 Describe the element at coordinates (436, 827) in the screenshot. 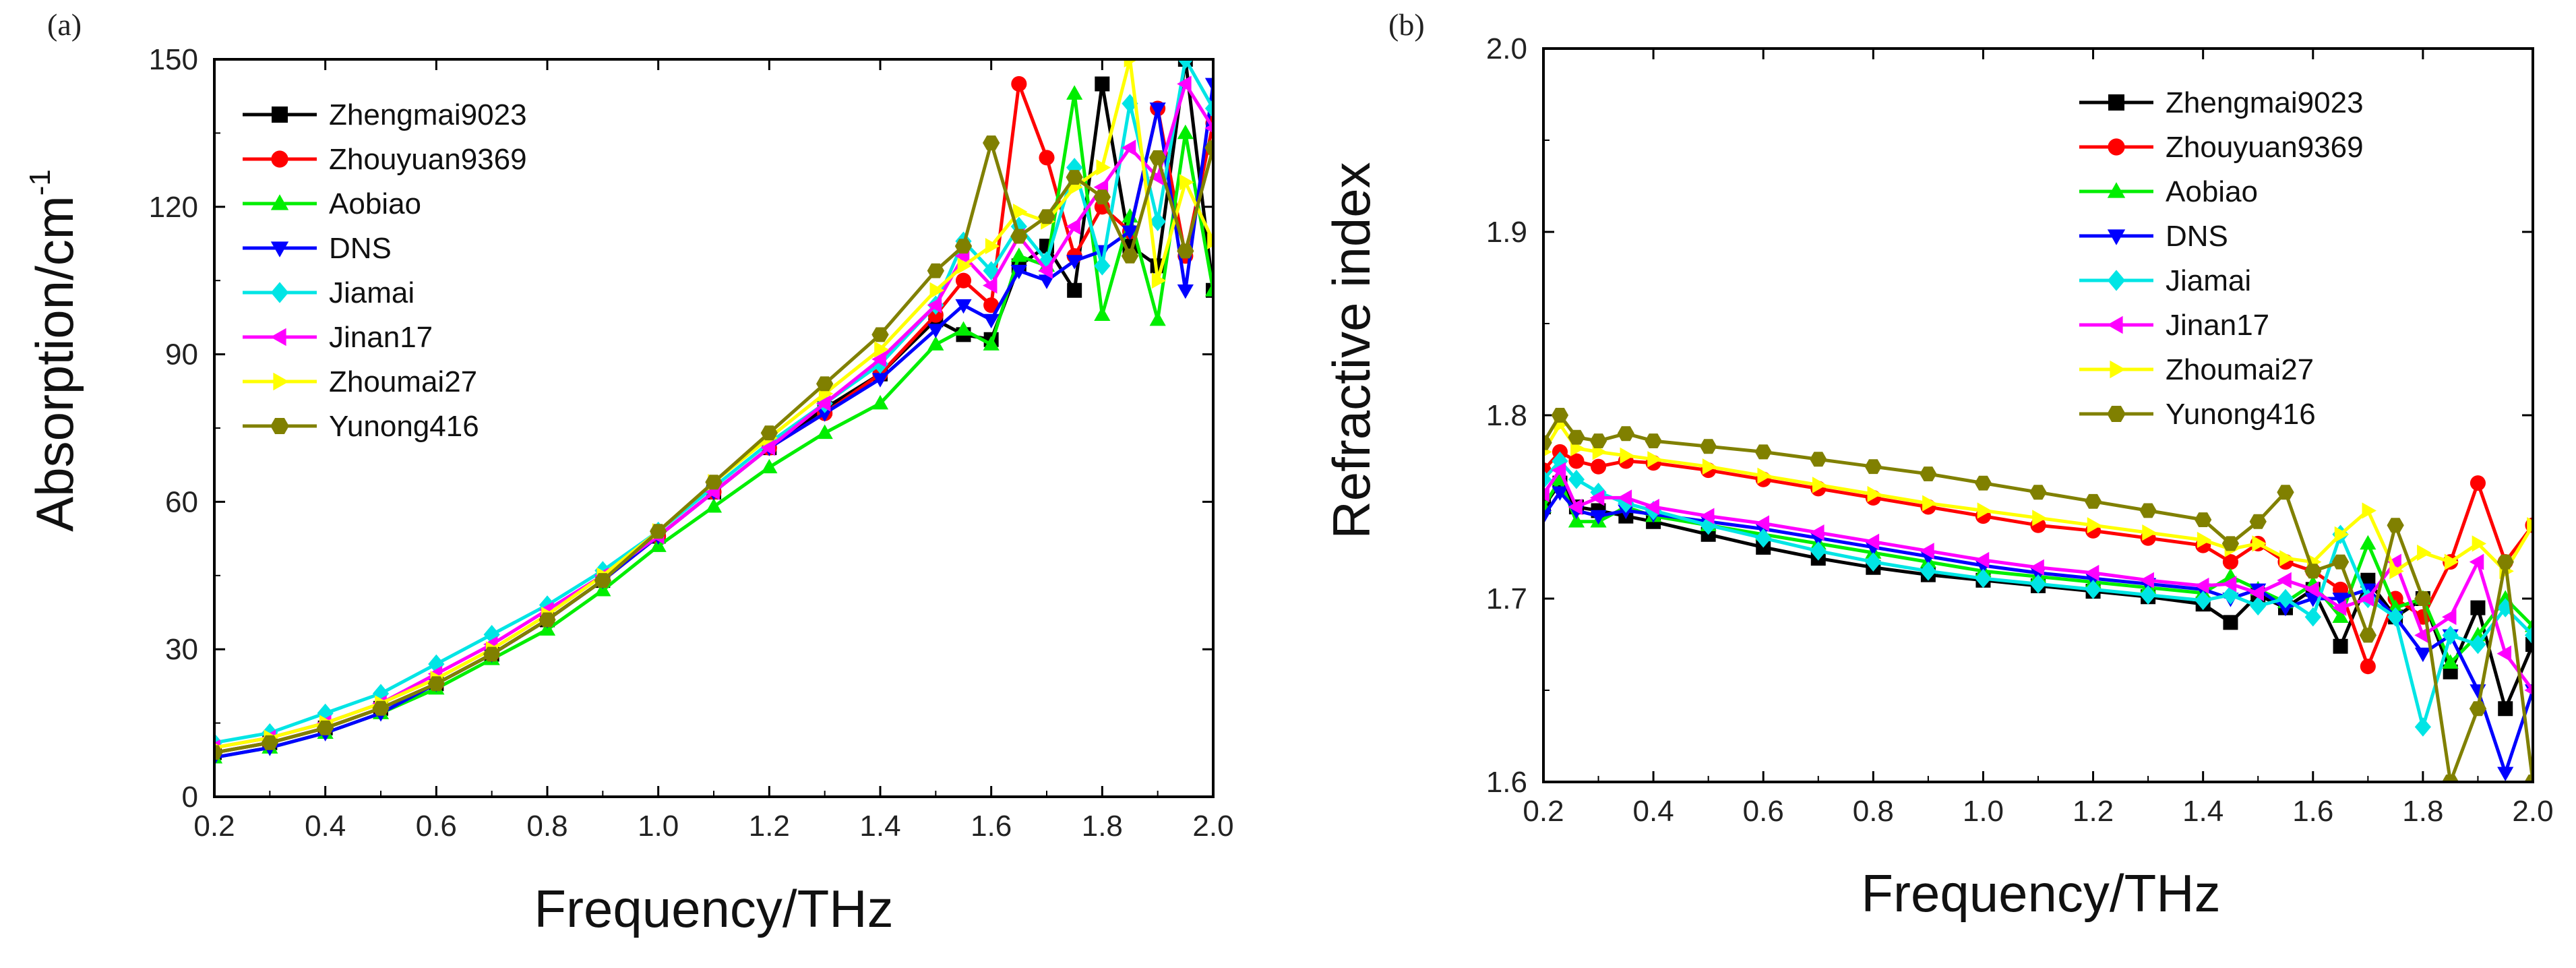

I see `x-tick-label: 0.6` at that location.